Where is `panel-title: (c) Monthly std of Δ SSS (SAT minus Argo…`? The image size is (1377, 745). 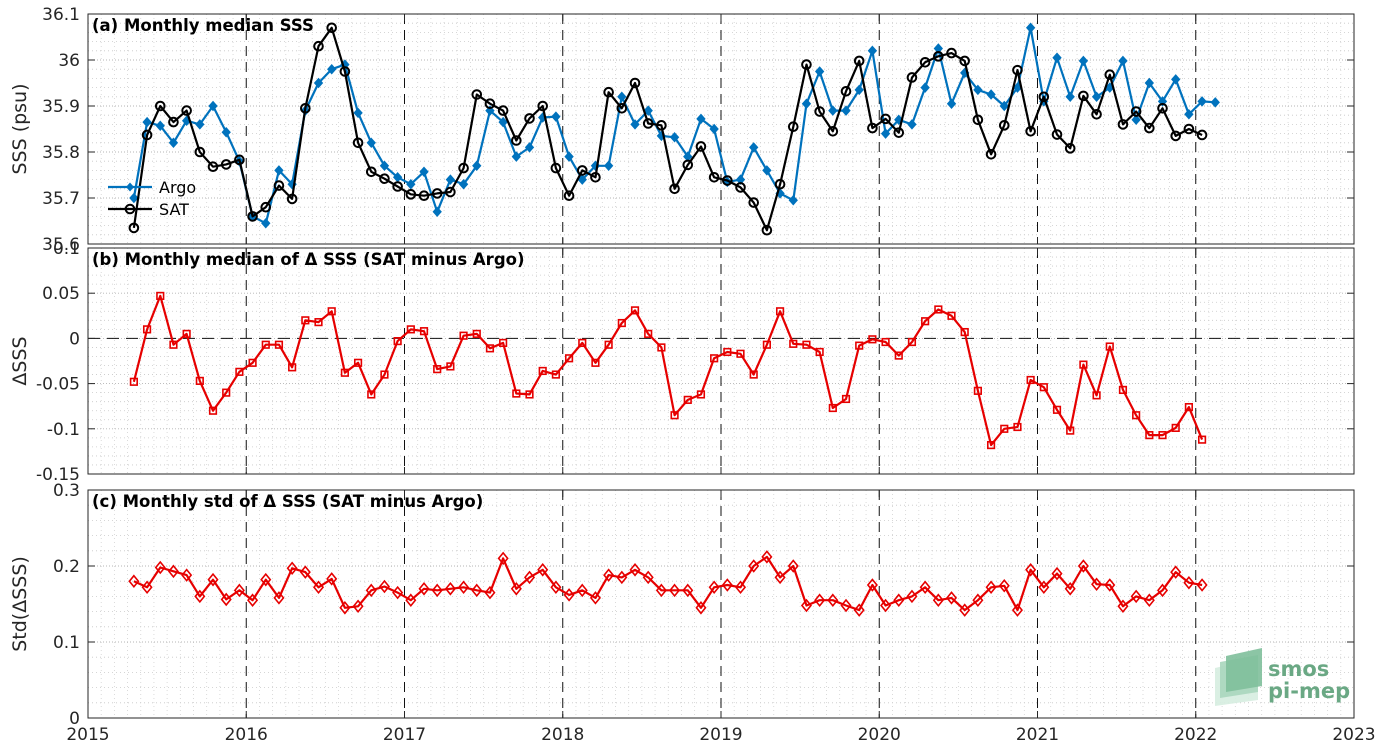 panel-title: (c) Monthly std of Δ SSS (SAT minus Argo… is located at coordinates (287, 501).